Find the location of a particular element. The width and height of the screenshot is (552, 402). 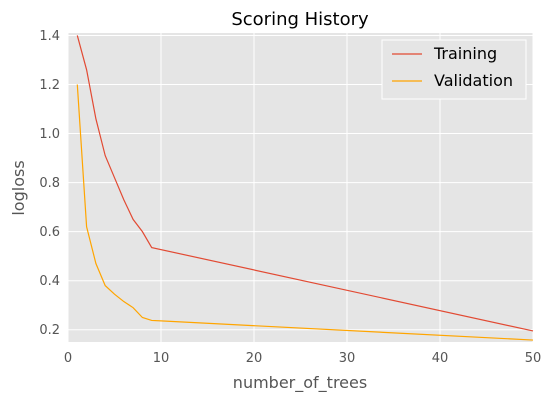

y-axis-ticks: 0.2 0.4 0.6 0.8 1.0 1.2 1.4 is located at coordinates (49, 183).